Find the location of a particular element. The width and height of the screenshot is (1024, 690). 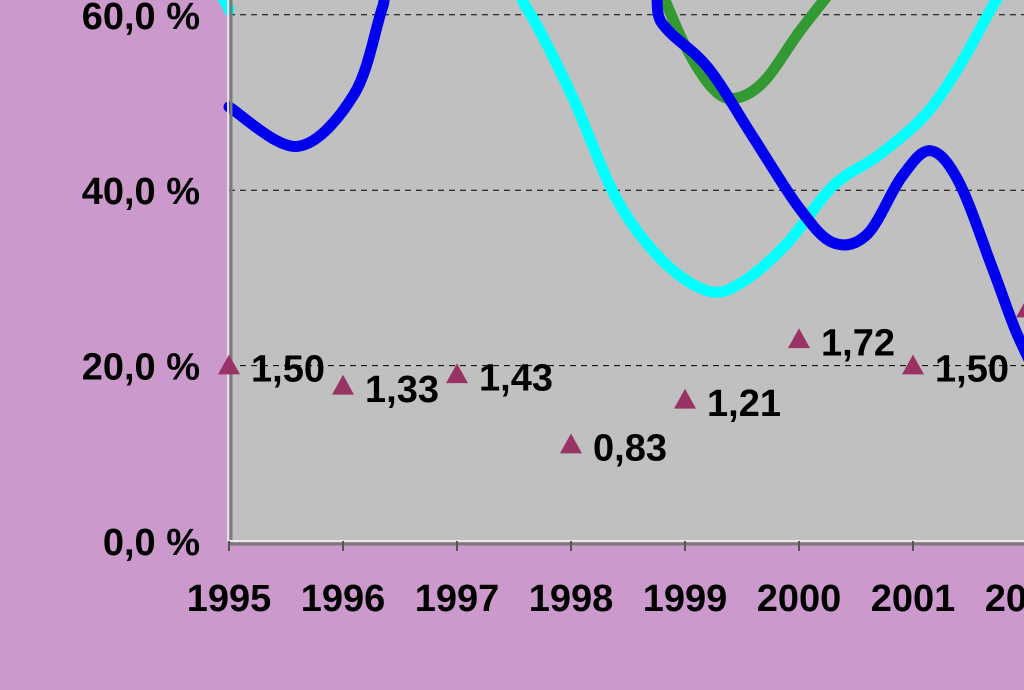

x-tick-labels: 1995 1996 1997 1998 1999 2000 2001 2002 is located at coordinates (605, 599).